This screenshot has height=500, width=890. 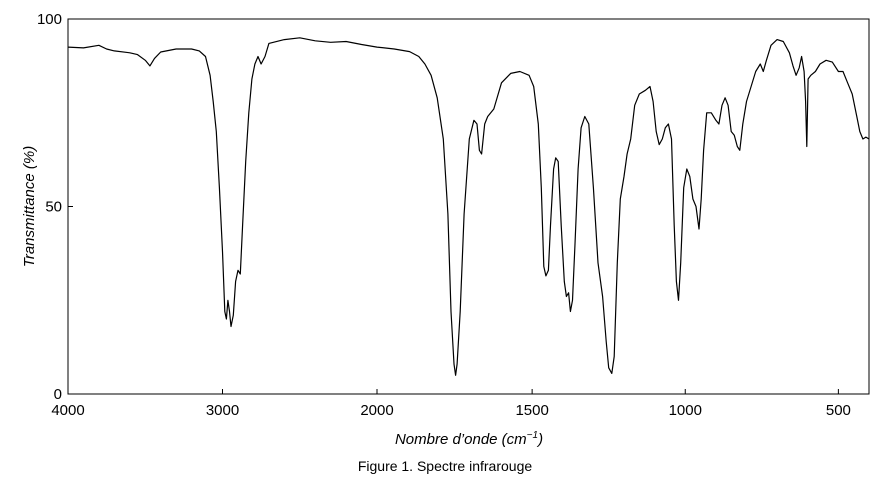 What do you see at coordinates (58, 394) in the screenshot?
I see `y-tick-label-0: 0` at bounding box center [58, 394].